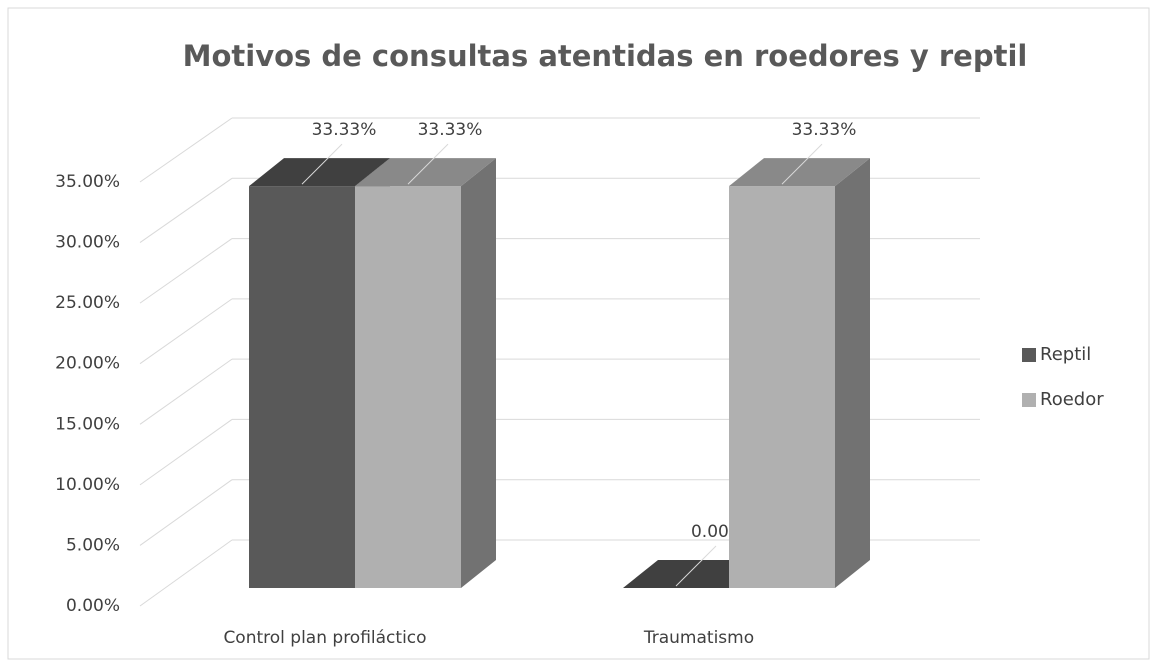 This screenshot has width=1157, height=671. What do you see at coordinates (93, 545) in the screenshot?
I see `y-tick-label: 5.00%` at bounding box center [93, 545].